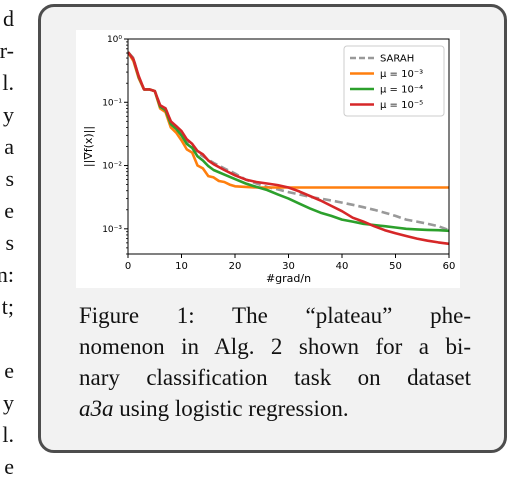 The width and height of the screenshot is (512, 488). I want to click on x-tick-label: 50, so click(395, 266).